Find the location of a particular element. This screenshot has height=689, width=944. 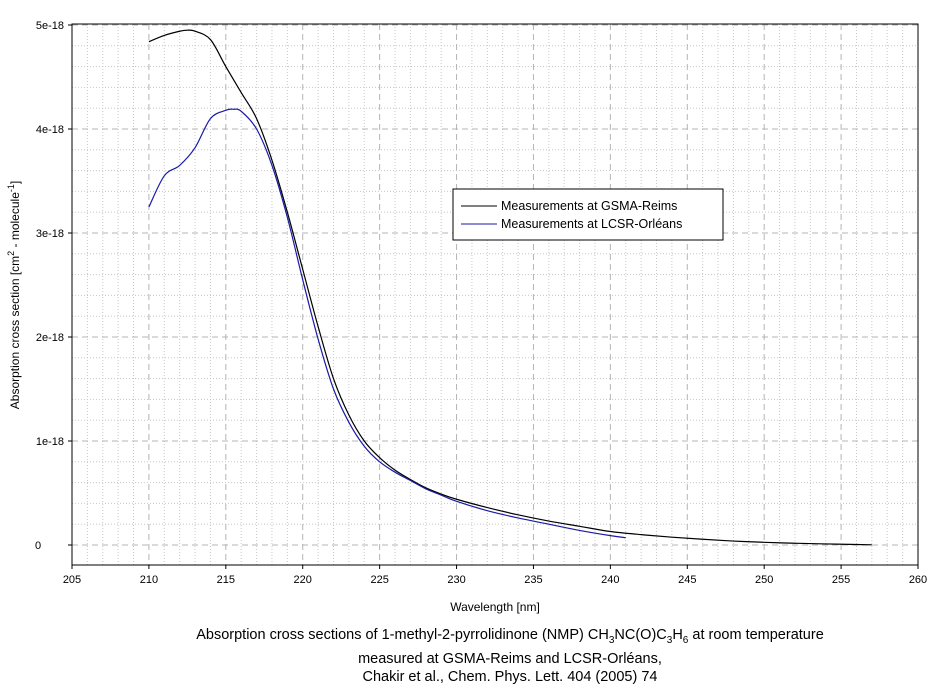

y-tick-label: 1e-18 is located at coordinates (50, 442).